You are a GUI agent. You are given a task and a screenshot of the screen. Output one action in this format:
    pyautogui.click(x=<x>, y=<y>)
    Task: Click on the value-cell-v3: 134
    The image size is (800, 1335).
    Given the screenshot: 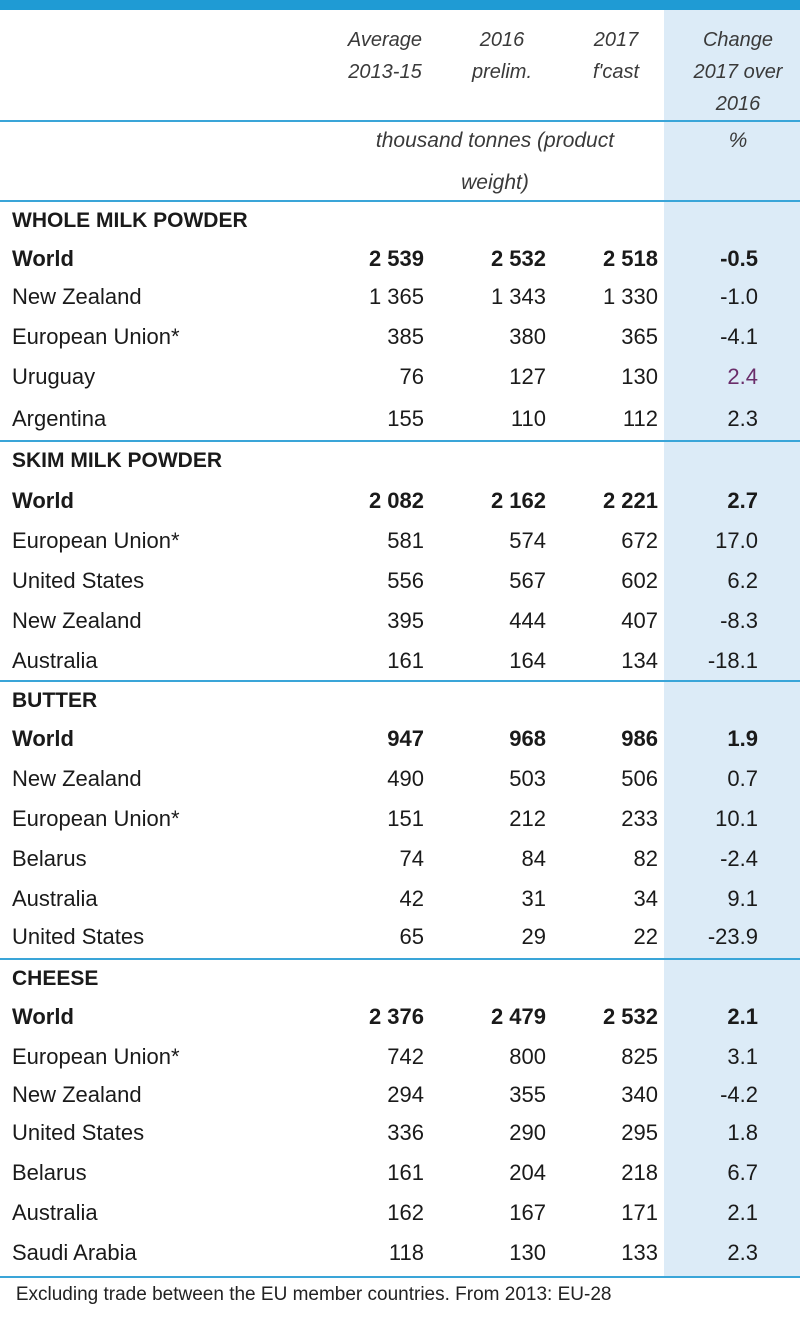 What is the action you would take?
    pyautogui.click(x=639, y=660)
    